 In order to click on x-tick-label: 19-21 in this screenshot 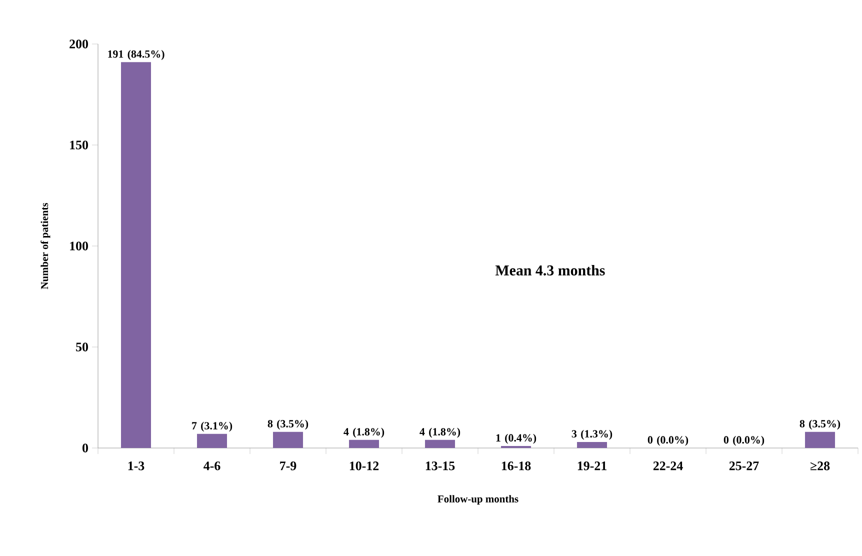, I will do `click(592, 466)`.